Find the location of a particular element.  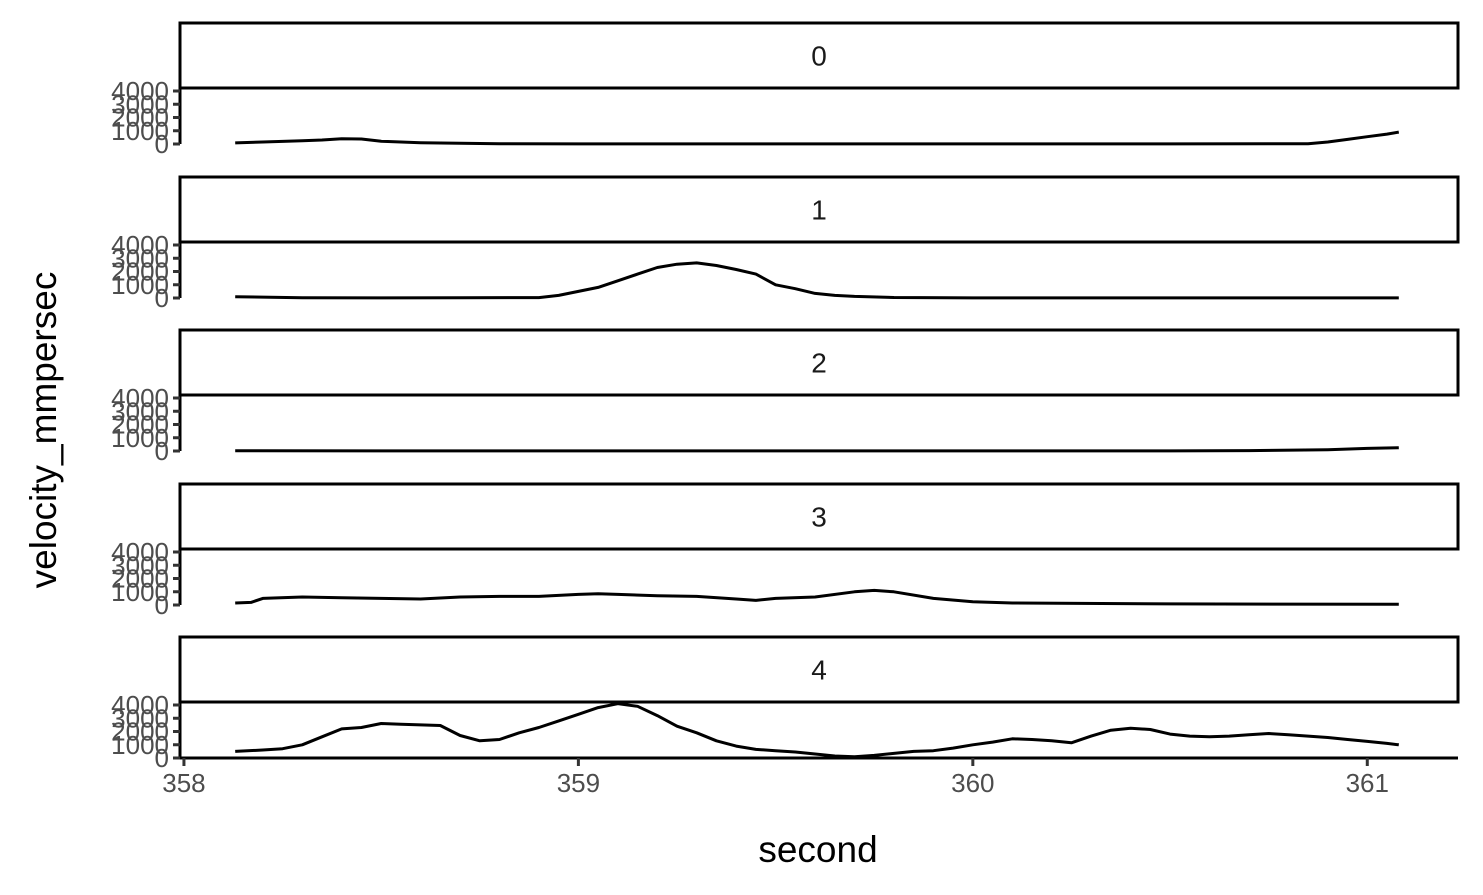

x-tick-label: 361 is located at coordinates (1367, 783).